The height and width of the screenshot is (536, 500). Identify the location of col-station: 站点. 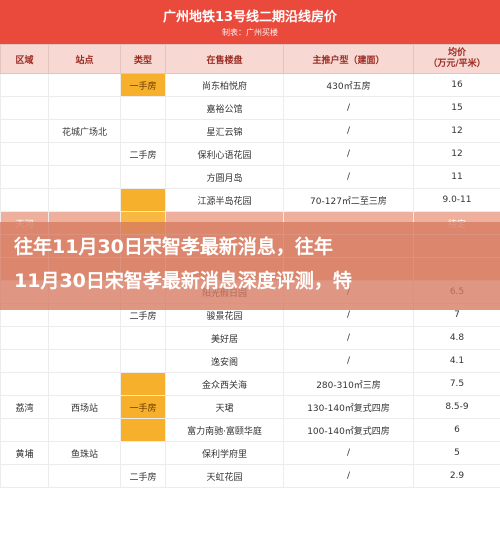
(84, 59).